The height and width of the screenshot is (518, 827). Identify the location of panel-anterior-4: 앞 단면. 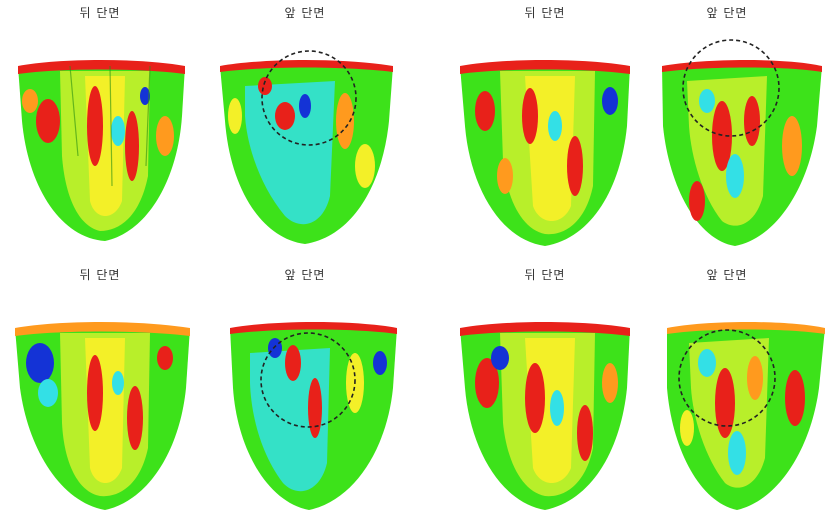
(727, 389).